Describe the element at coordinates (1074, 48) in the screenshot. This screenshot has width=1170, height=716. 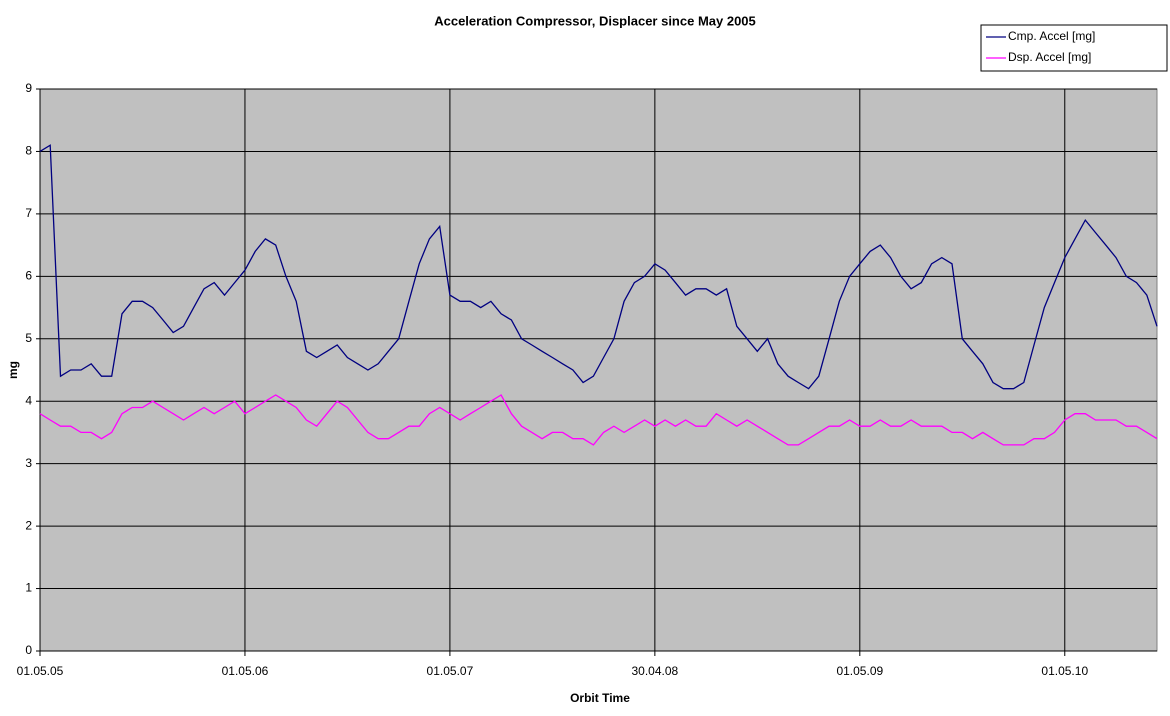
I see `legend-box` at that location.